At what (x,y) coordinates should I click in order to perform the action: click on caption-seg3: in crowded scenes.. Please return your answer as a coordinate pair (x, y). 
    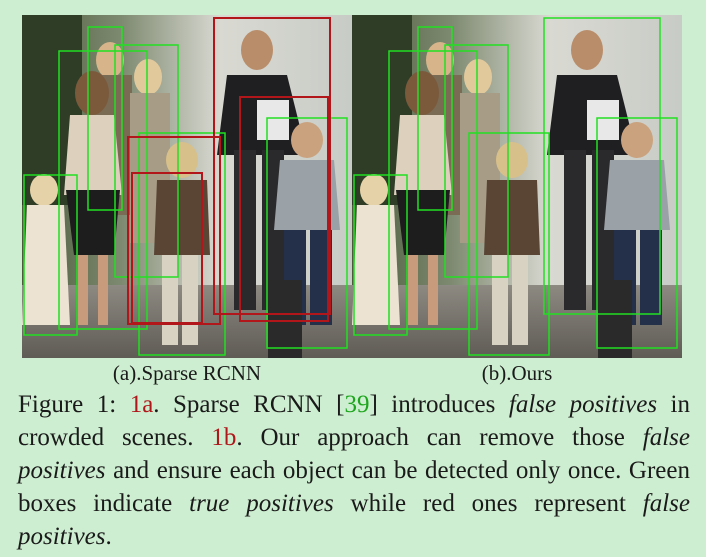
    Looking at the image, I should click on (354, 421).